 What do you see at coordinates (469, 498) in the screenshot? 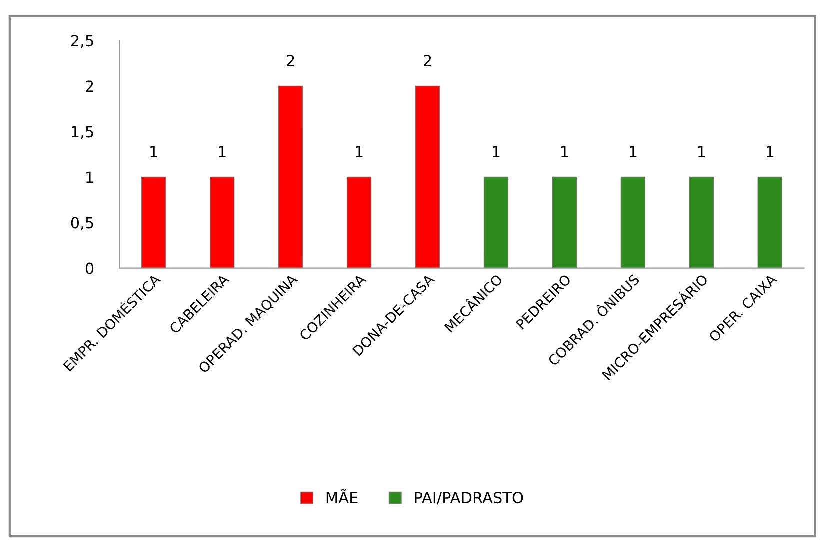
I see `legend-label: PAI/PADRASTO` at bounding box center [469, 498].